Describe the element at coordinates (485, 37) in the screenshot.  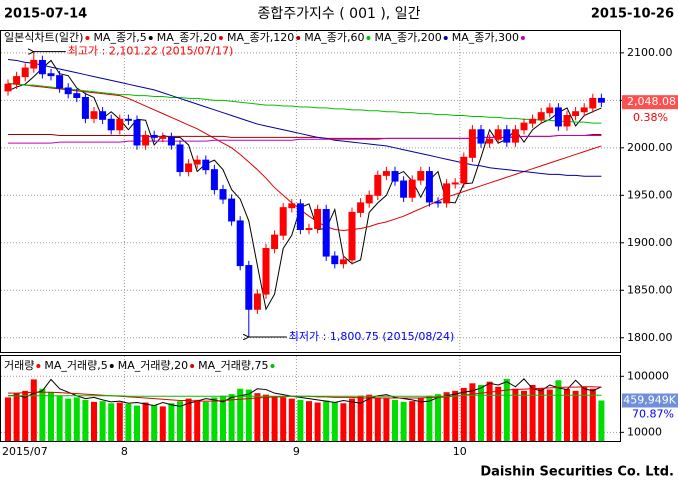
I see `legend-label: MA_종가,300` at that location.